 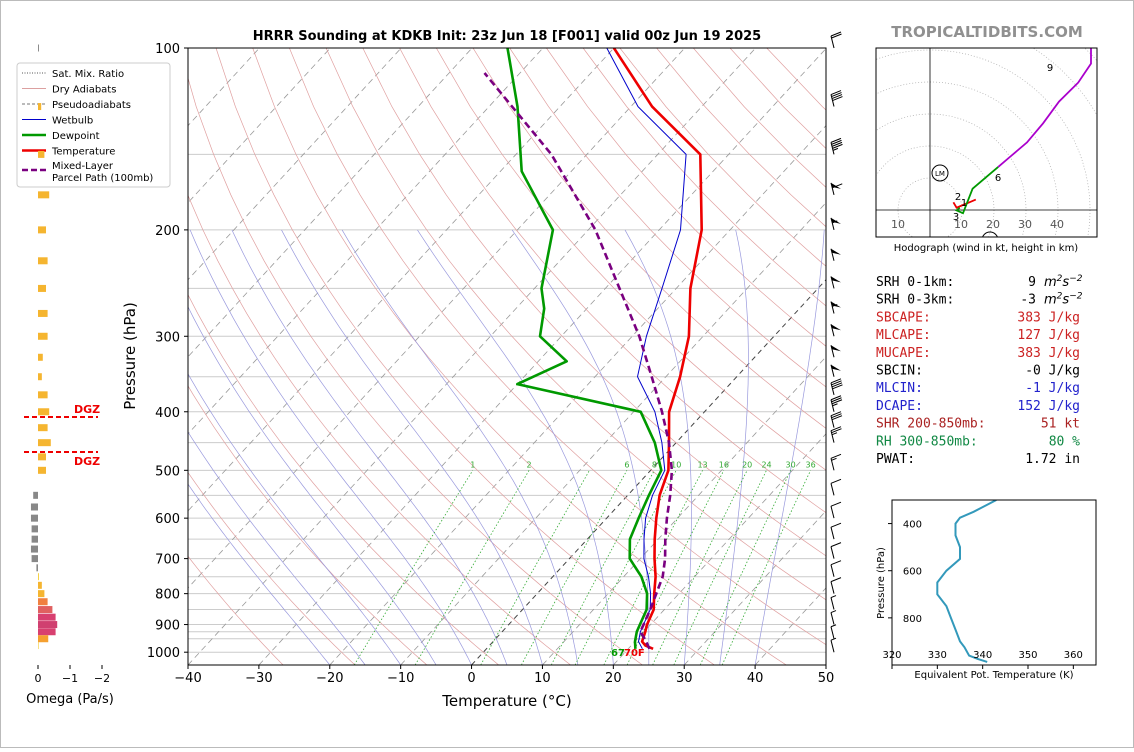 I want to click on legend-label: Sat. Mix. Ratio, so click(x=88, y=74).